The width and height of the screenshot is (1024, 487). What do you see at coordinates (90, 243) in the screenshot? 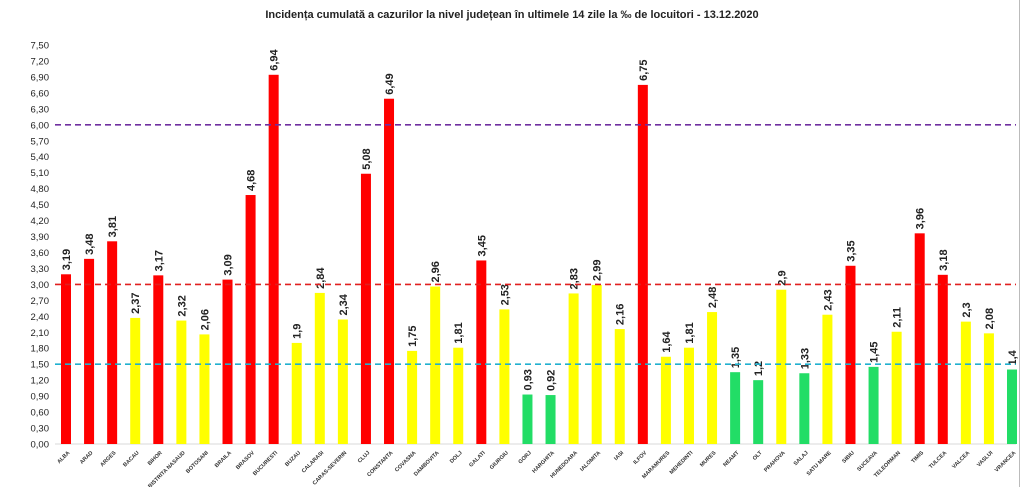
I see `data-label: 3,48` at bounding box center [90, 243].